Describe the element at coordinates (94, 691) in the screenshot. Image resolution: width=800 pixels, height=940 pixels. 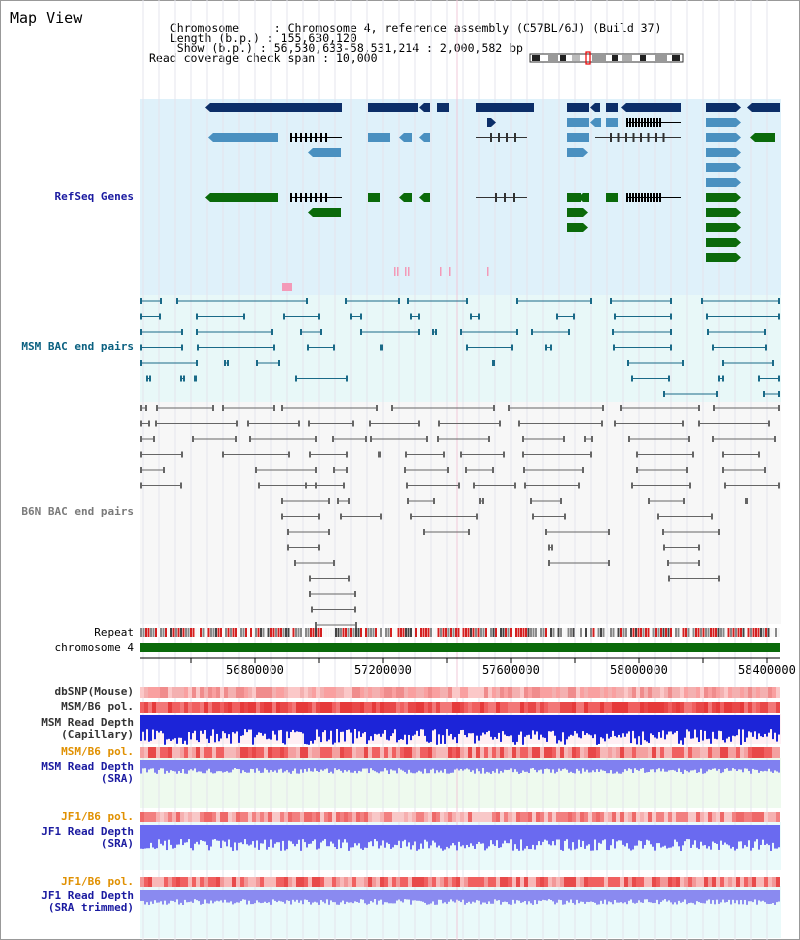
I see `track-label-dbsnp: dbSNP(Mouse)` at that location.